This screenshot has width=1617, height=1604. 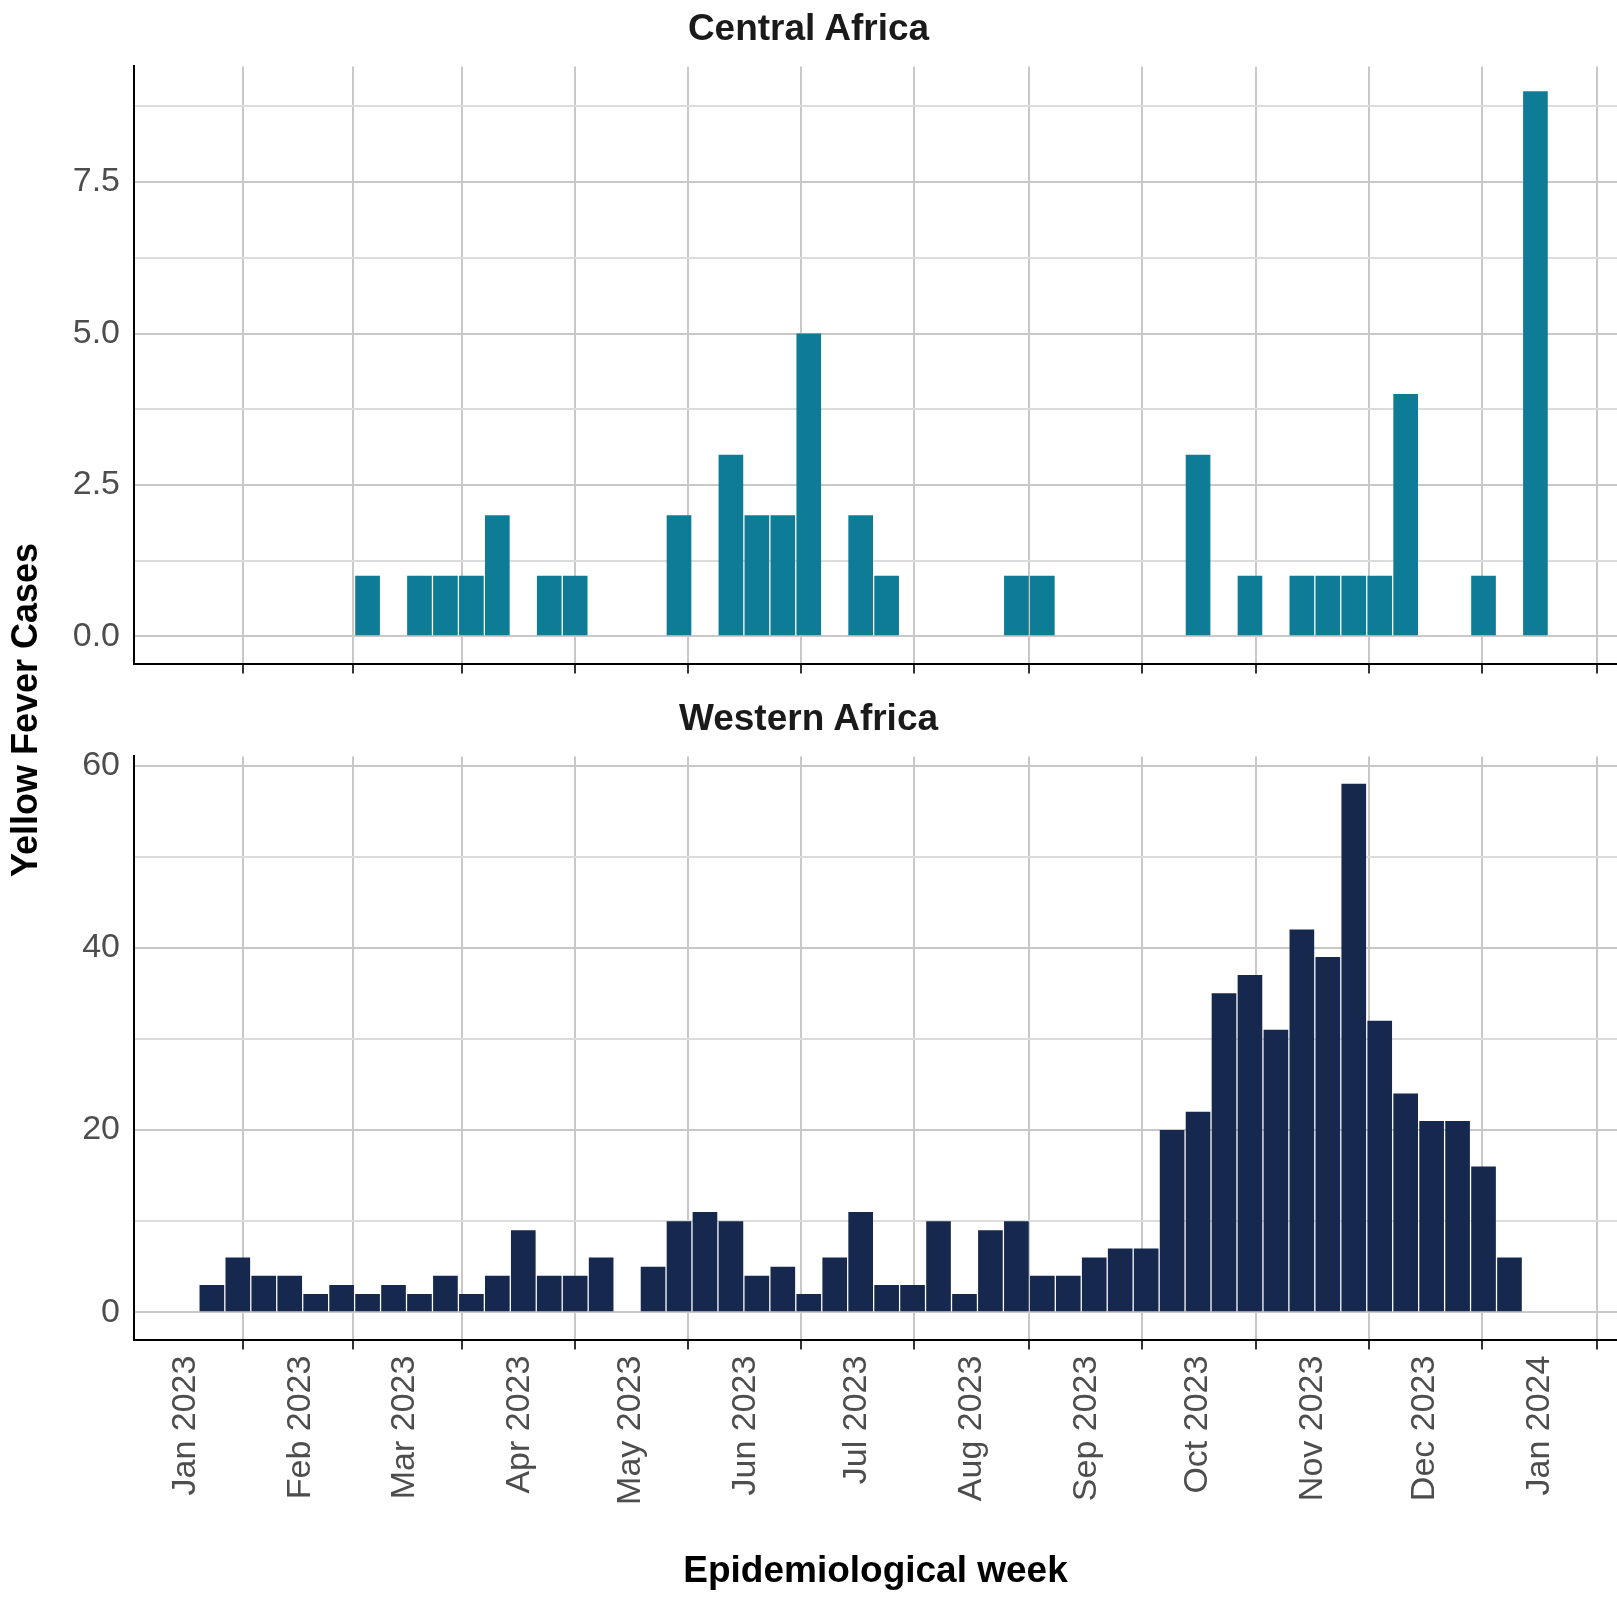 What do you see at coordinates (743, 1425) in the screenshot?
I see `x-tick-label: Jun 2023` at bounding box center [743, 1425].